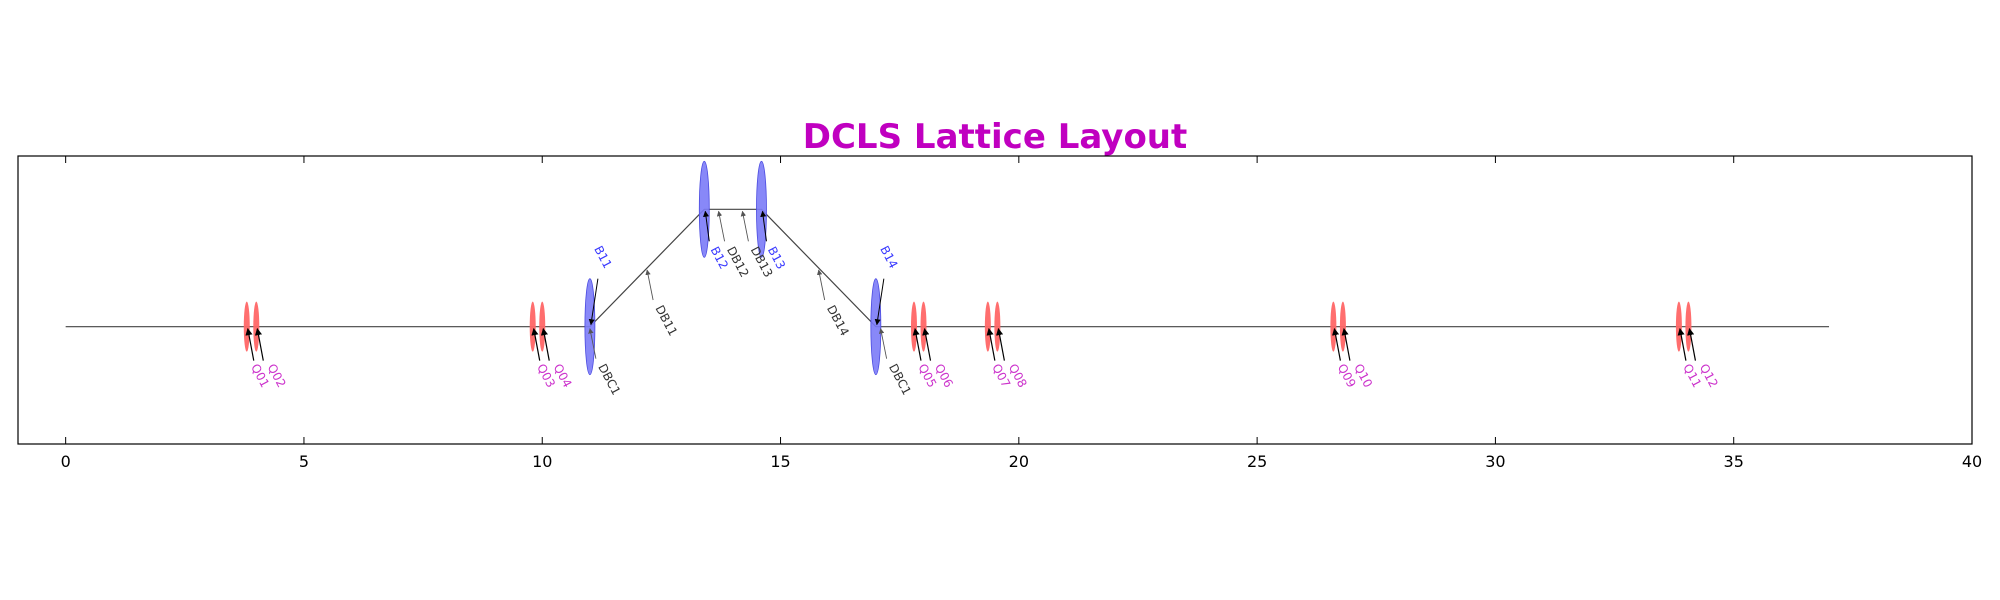  What do you see at coordinates (888, 257) in the screenshot?
I see `dipole-label: B14` at bounding box center [888, 257].